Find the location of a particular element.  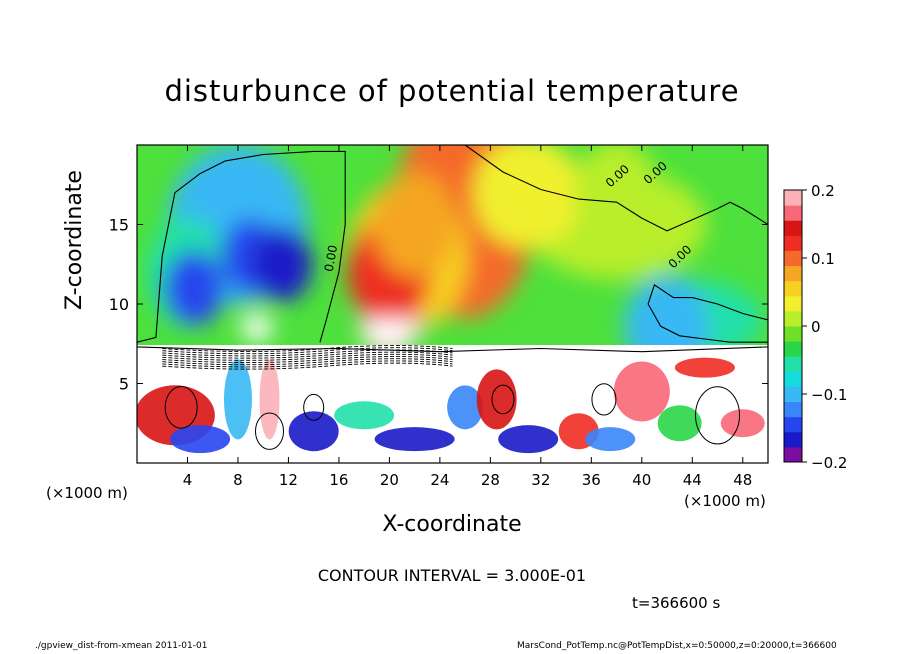

x-tick-label: 48 is located at coordinates (742, 480).